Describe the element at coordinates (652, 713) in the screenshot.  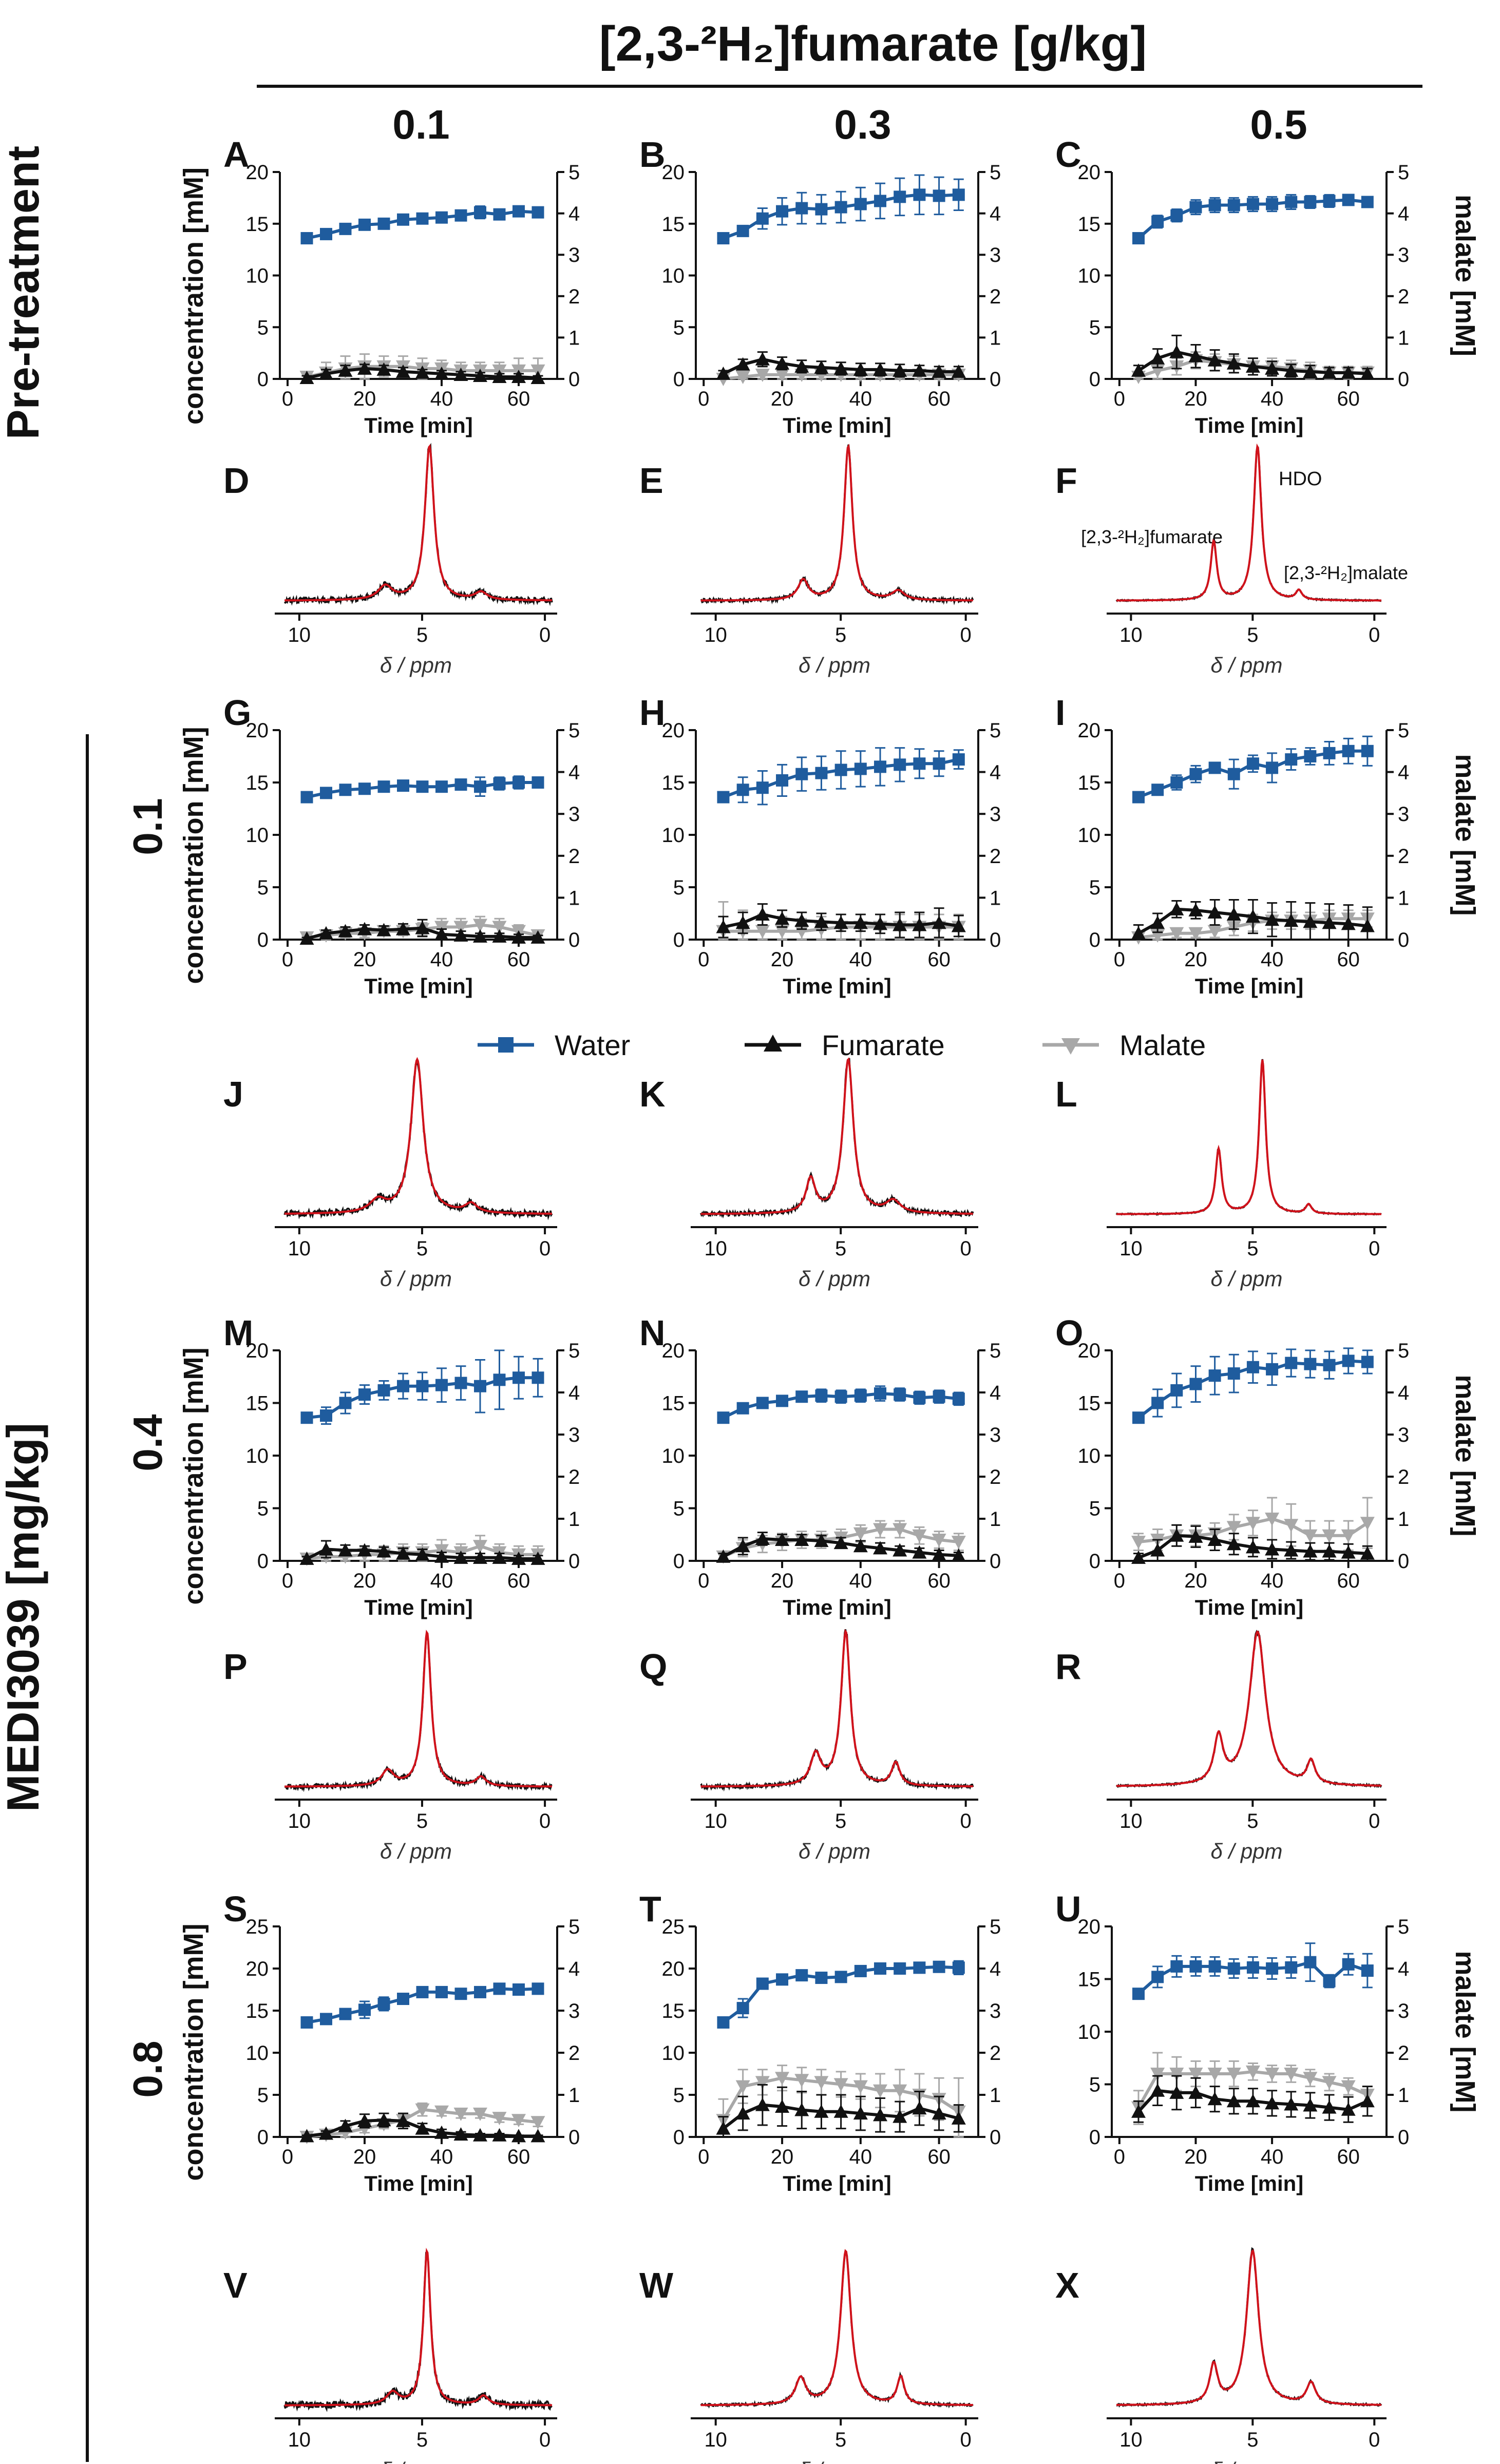
I see `panel-letter-H: H` at that location.